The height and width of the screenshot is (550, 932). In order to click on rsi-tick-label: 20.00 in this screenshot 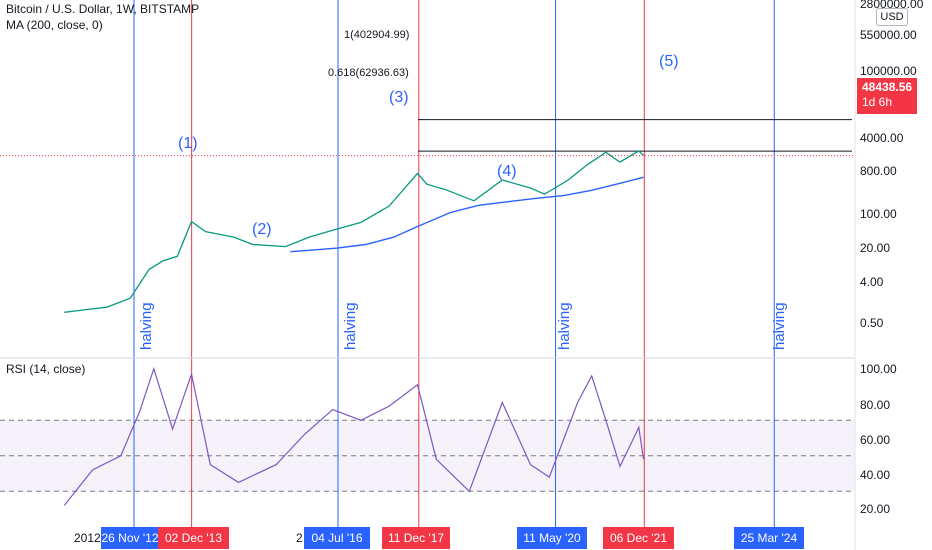, I will do `click(875, 509)`.